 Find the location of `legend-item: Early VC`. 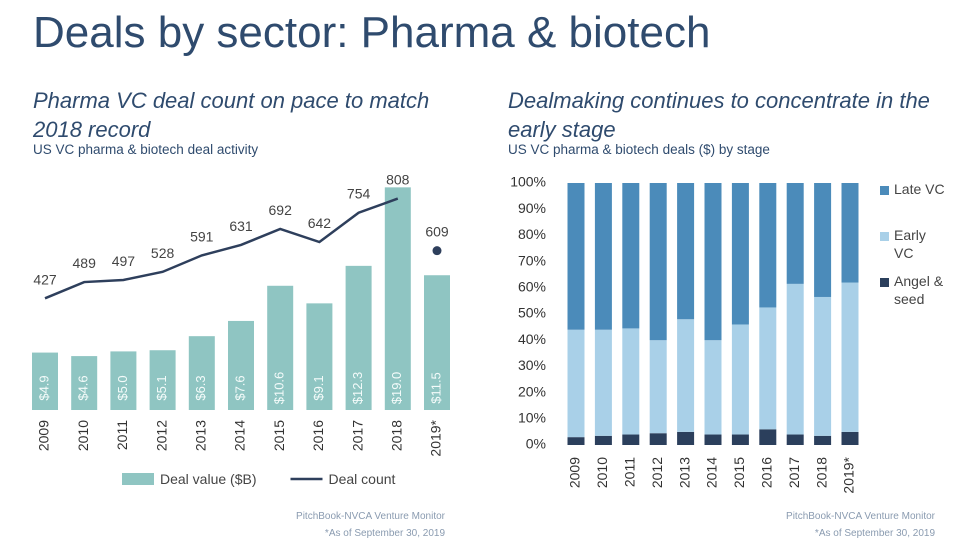

legend-item: Early VC is located at coordinates (910, 244).